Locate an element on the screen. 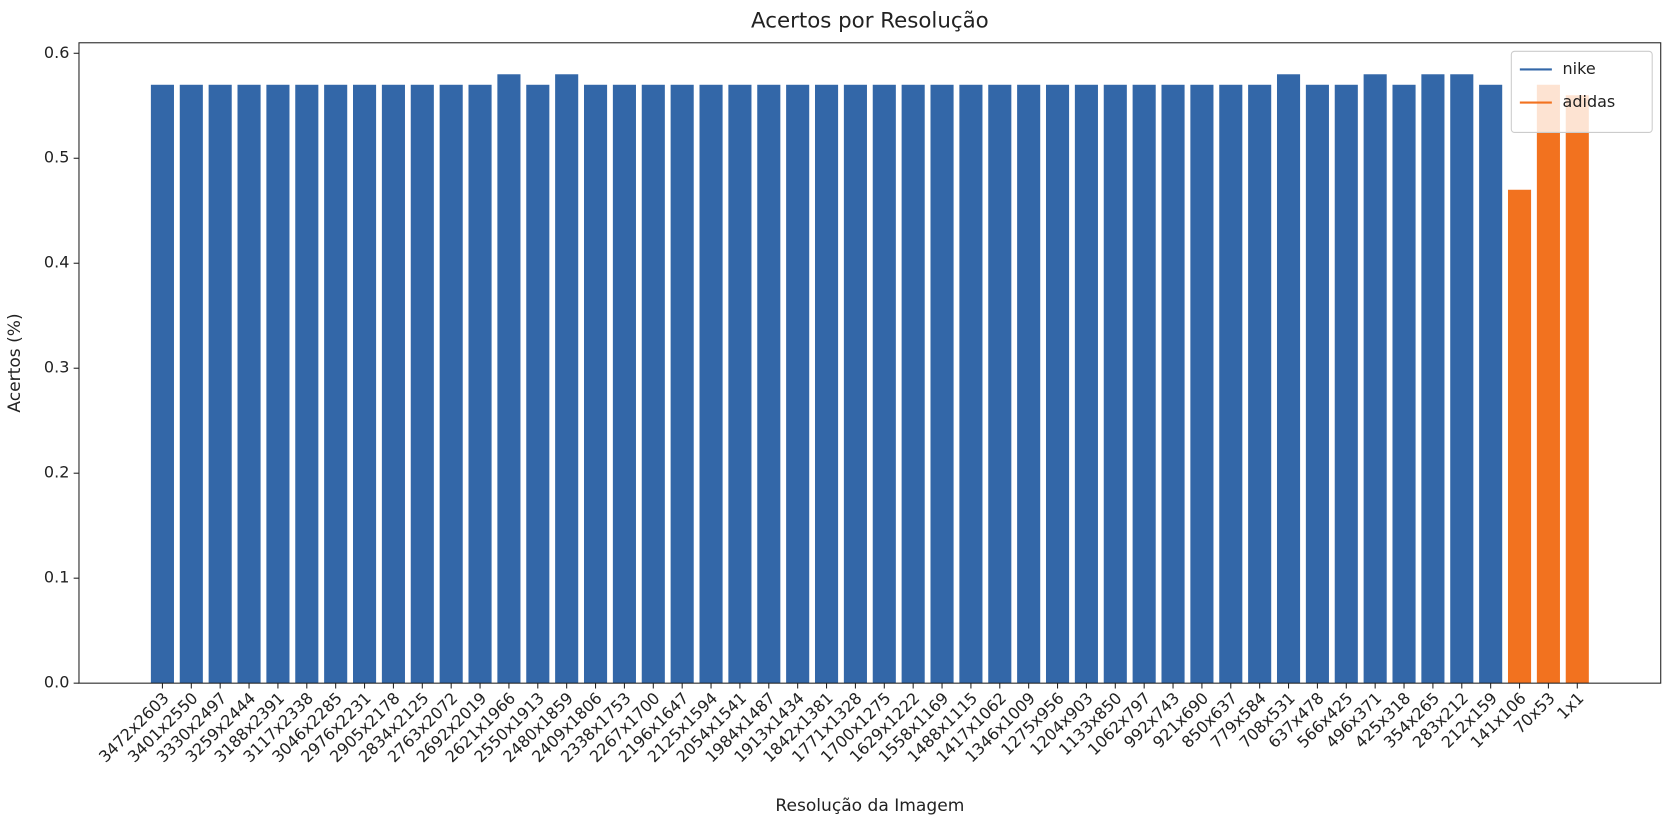 The image size is (1665, 822). legend-label: adidas is located at coordinates (1589, 101).